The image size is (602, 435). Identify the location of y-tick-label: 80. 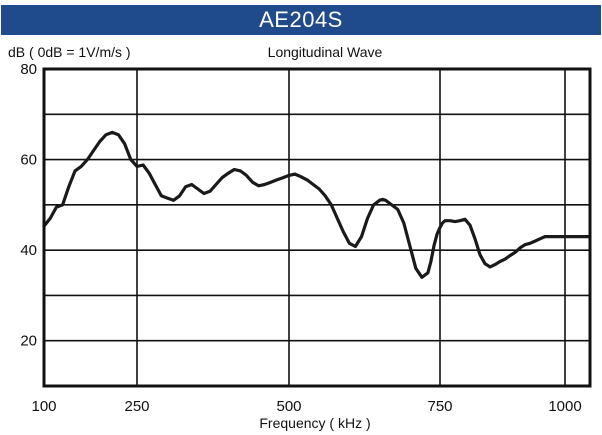
(28, 69).